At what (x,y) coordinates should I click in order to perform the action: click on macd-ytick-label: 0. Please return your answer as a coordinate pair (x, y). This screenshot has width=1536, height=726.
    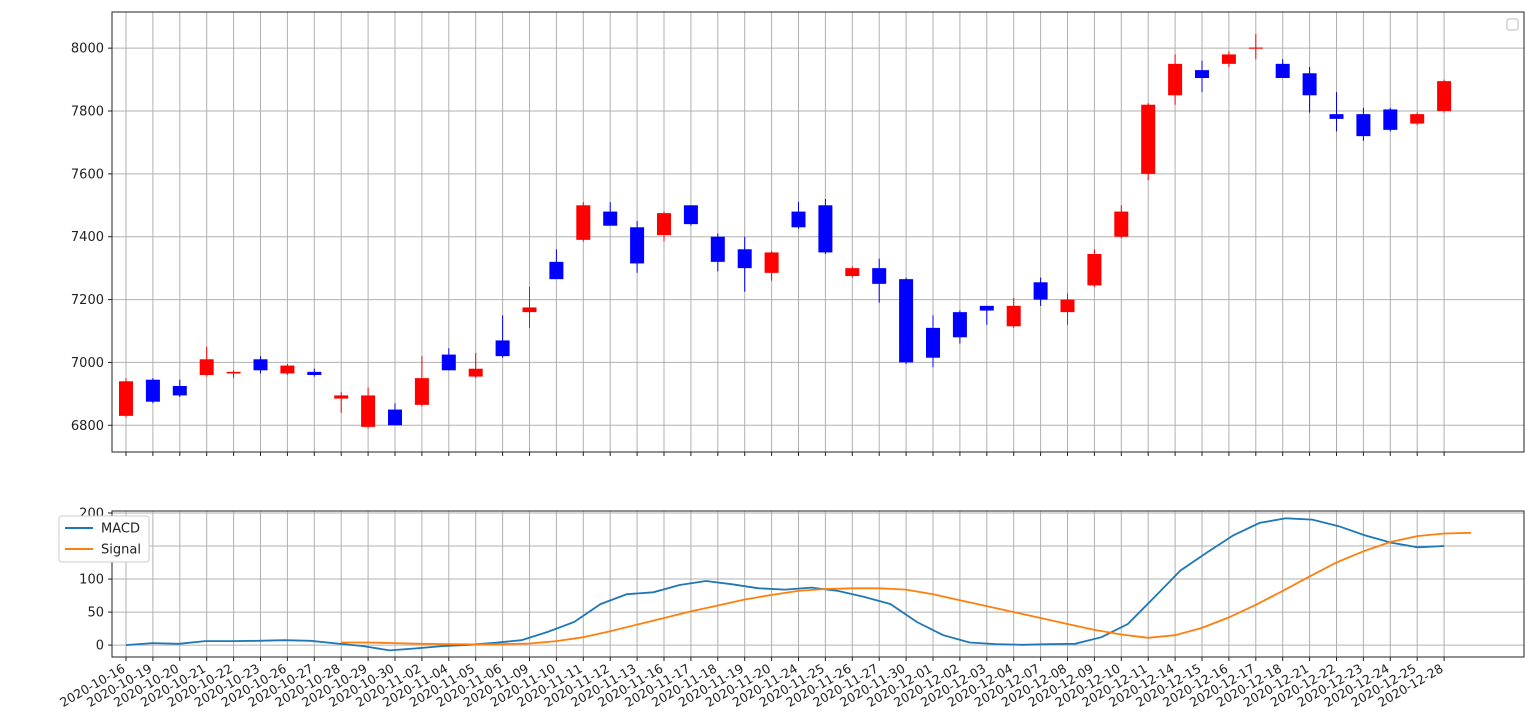
    Looking at the image, I should click on (100, 646).